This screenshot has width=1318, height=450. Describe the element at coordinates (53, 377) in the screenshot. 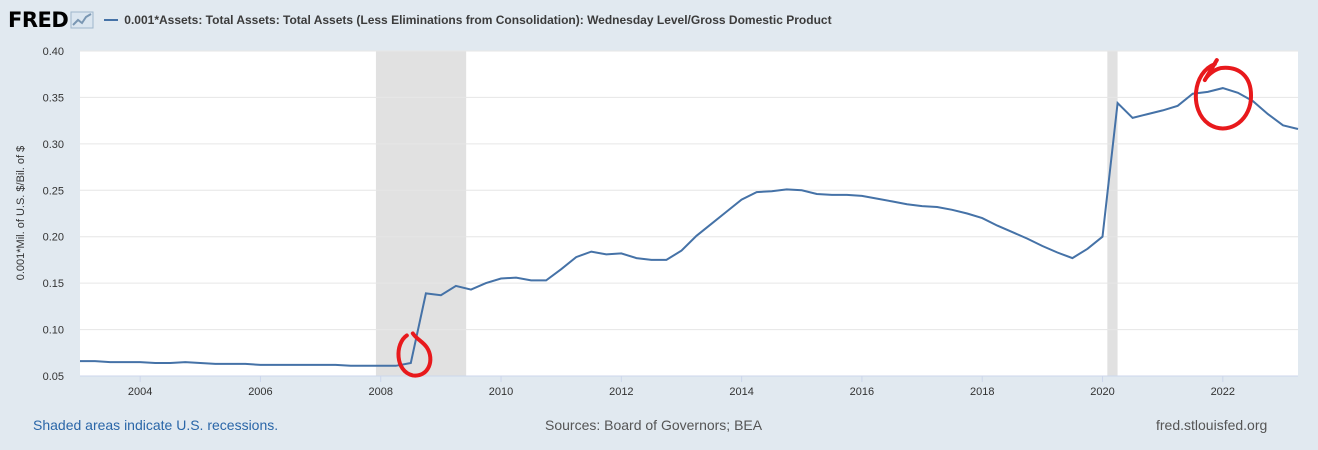

I see `y-tick-label: 0.05` at that location.